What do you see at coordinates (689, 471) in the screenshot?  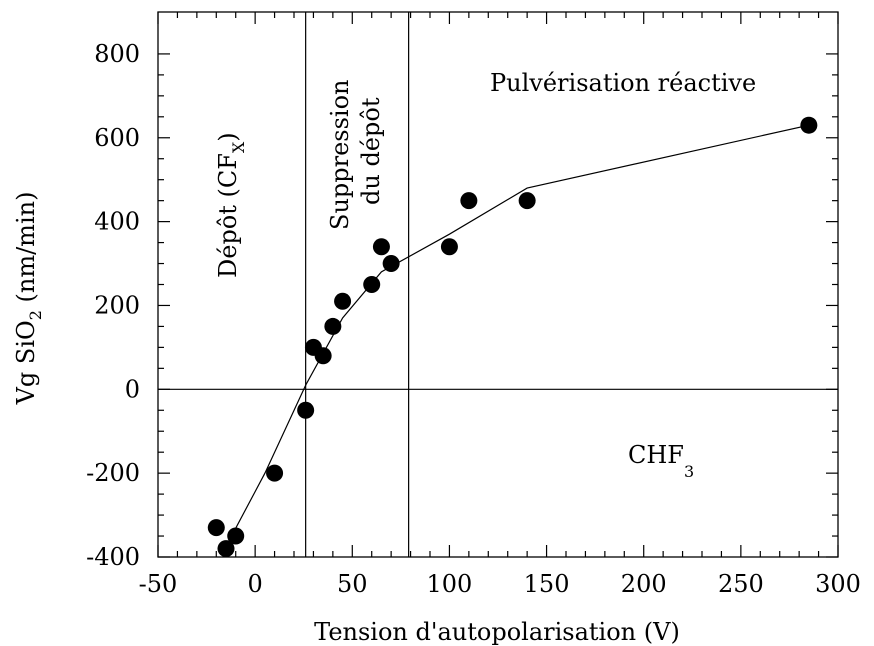 I see `annotation-chf3-sub: 3` at bounding box center [689, 471].